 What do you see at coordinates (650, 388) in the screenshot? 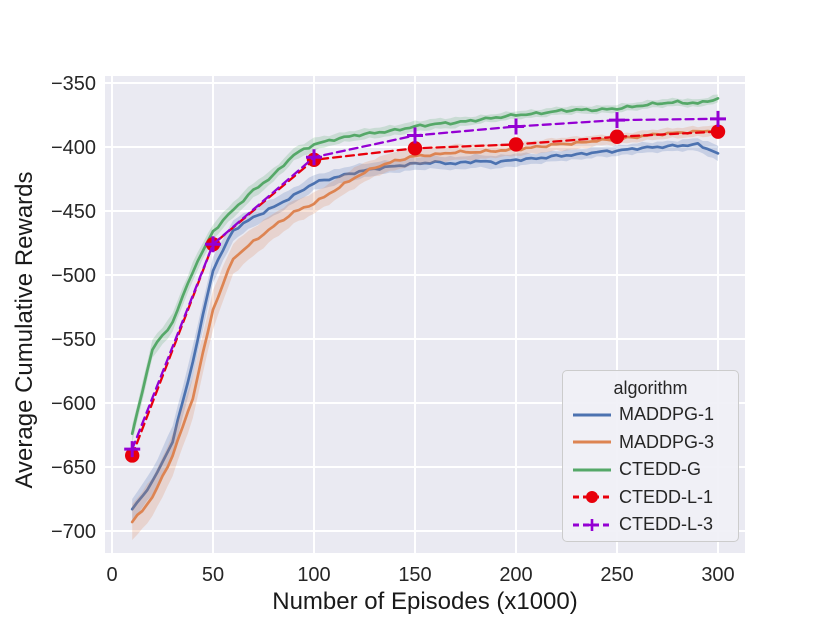
I see `legend-title: algorithm` at bounding box center [650, 388].